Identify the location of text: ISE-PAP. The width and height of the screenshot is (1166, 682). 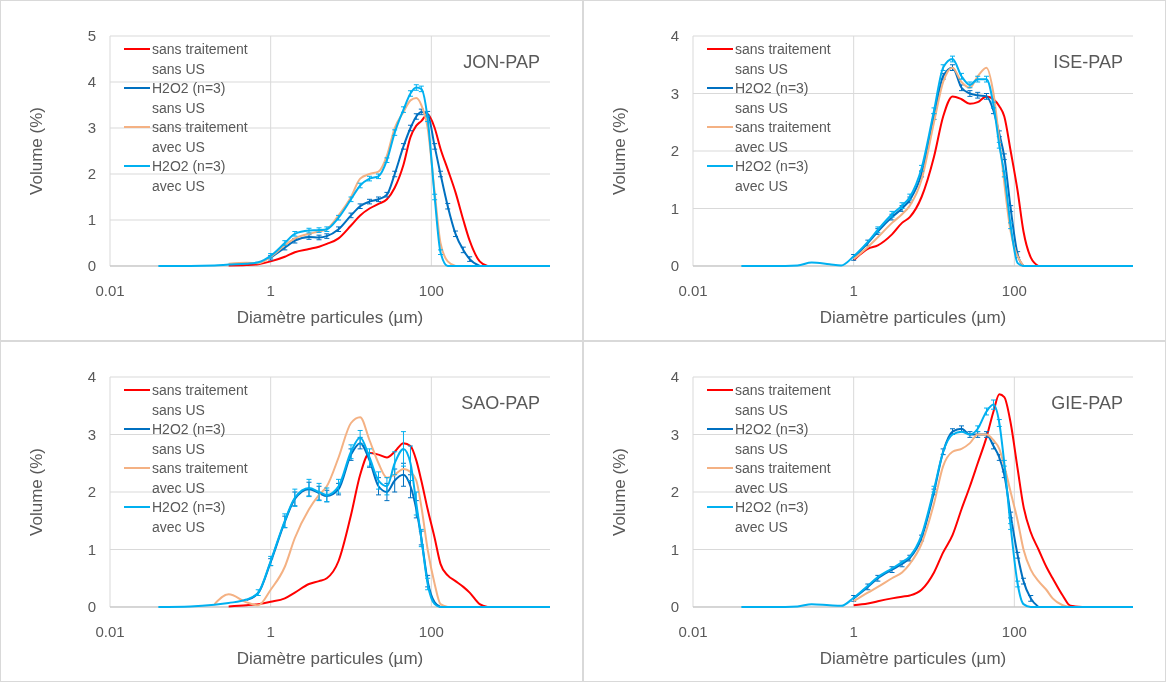
(1088, 62).